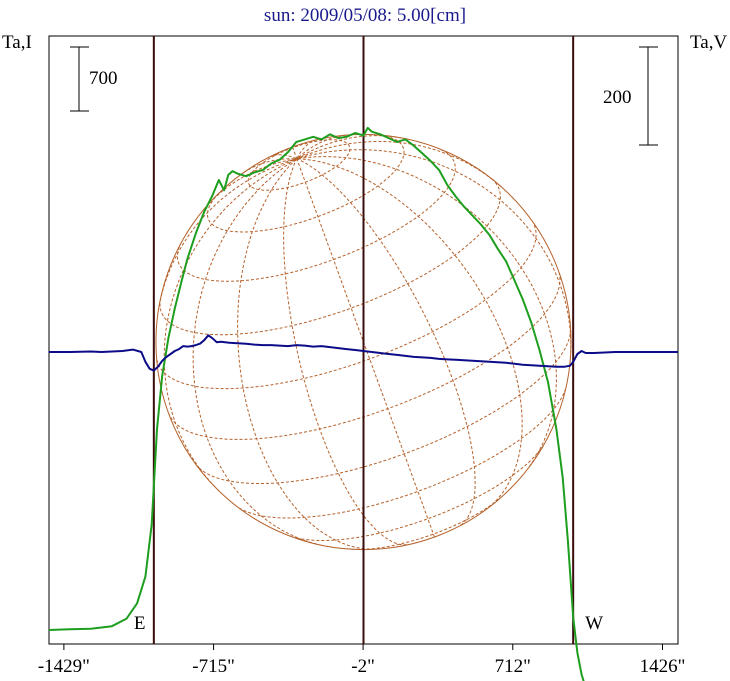  What do you see at coordinates (103, 78) in the screenshot?
I see `left-scale-bar-label: 700` at bounding box center [103, 78].